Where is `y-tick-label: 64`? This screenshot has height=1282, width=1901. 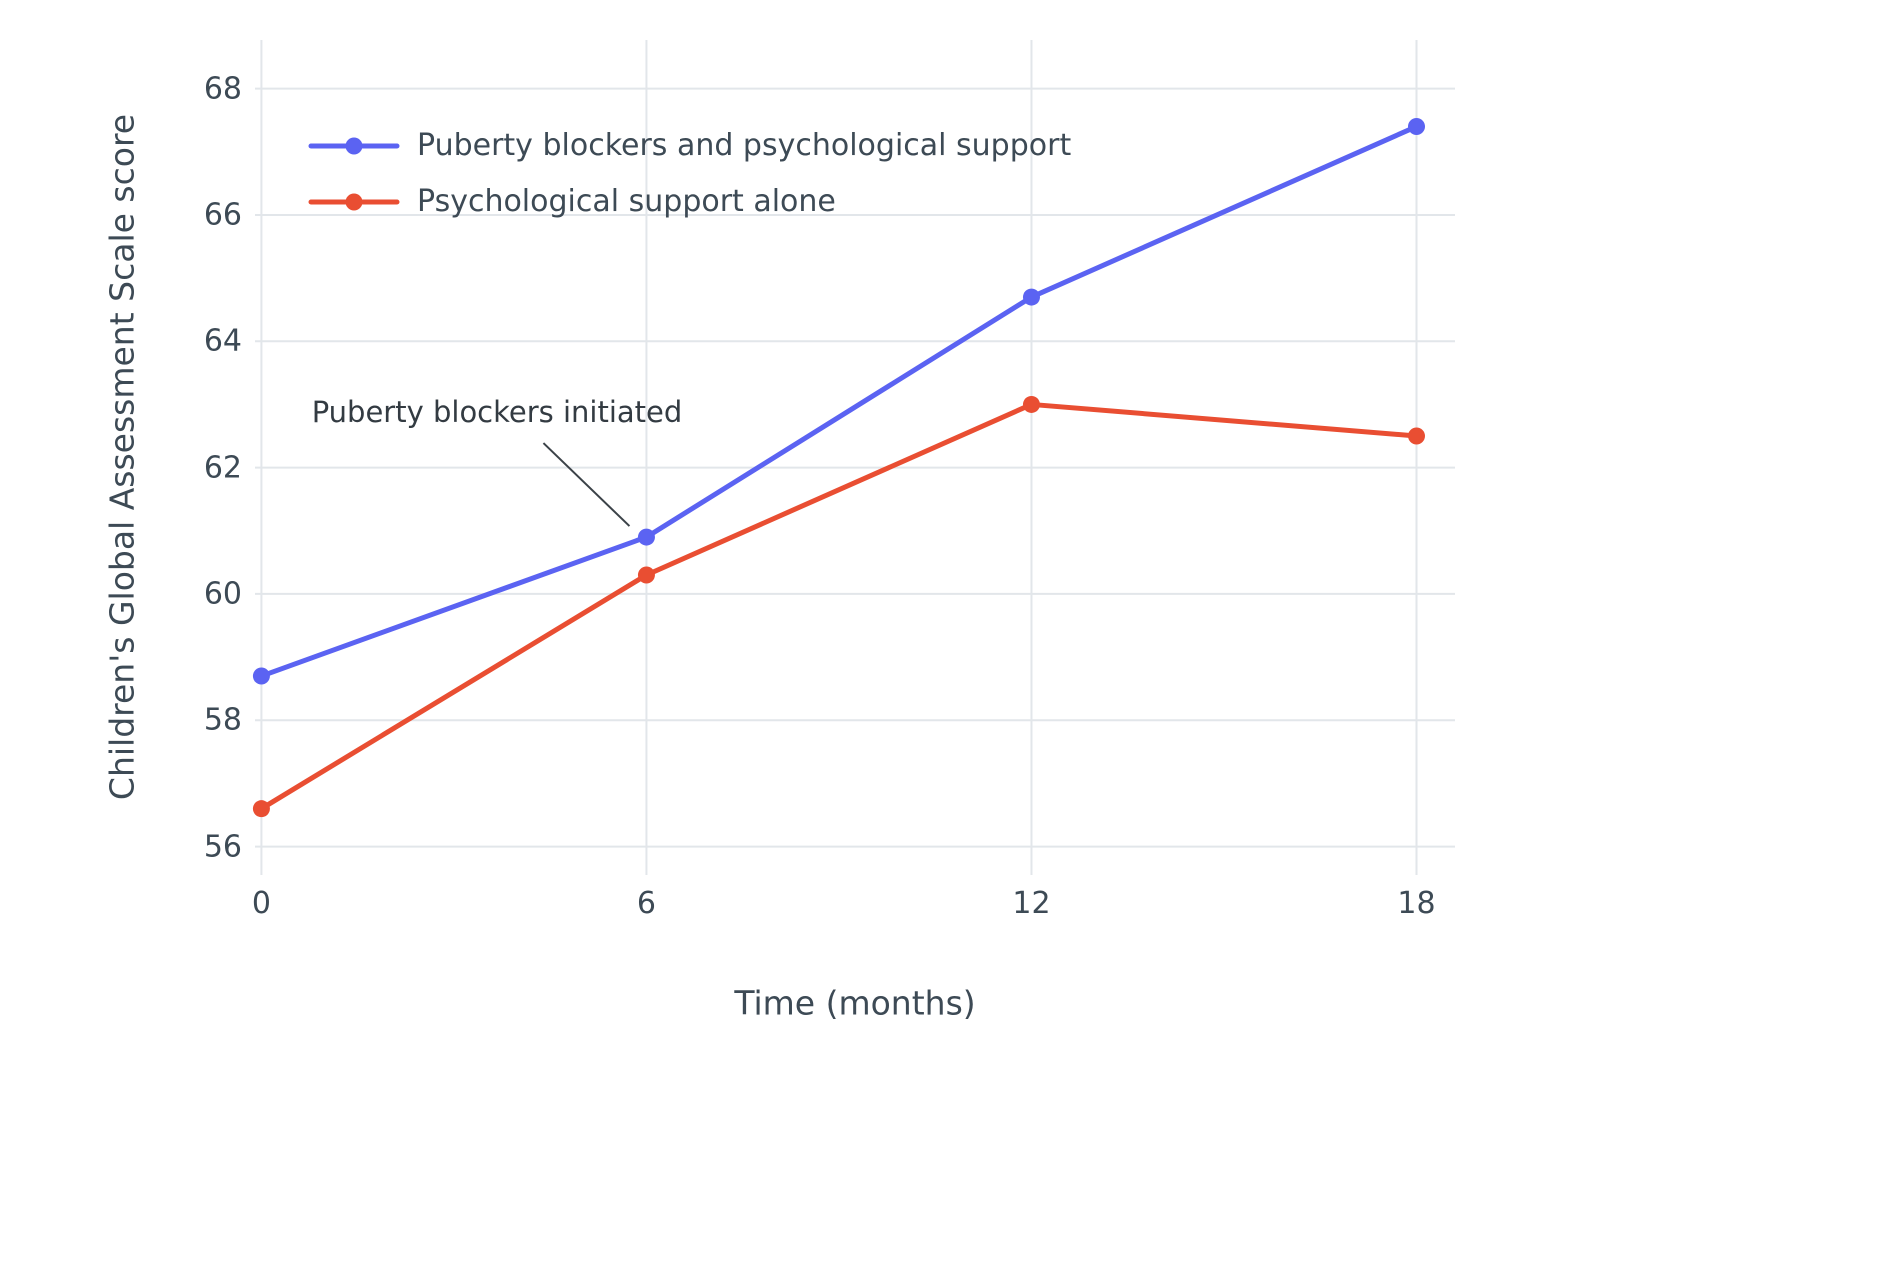
y-tick-label: 64 is located at coordinates (222, 341).